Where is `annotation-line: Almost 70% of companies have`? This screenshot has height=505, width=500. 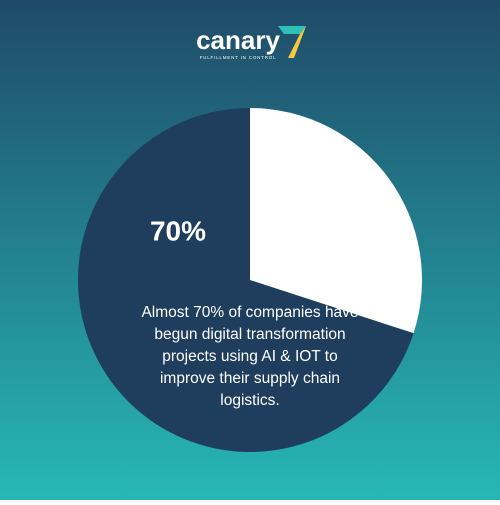
annotation-line: Almost 70% of companies have is located at coordinates (249, 312).